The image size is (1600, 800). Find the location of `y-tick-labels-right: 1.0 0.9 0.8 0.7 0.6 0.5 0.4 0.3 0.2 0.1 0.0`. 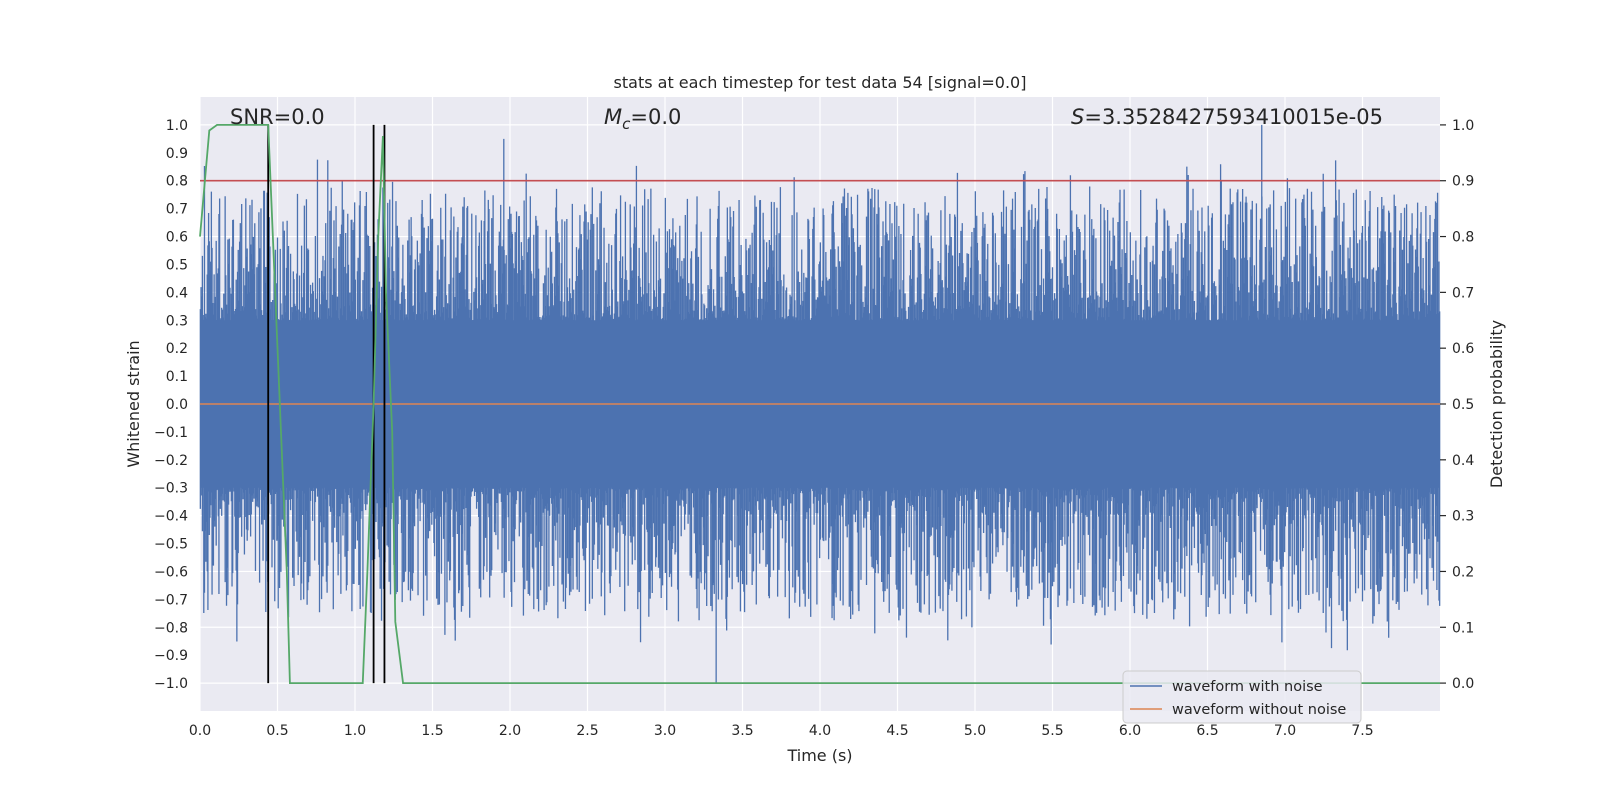

y-tick-labels-right: 1.0 0.9 0.8 0.7 0.6 0.5 0.4 0.3 0.2 0.1 0.0 is located at coordinates (1457, 405).